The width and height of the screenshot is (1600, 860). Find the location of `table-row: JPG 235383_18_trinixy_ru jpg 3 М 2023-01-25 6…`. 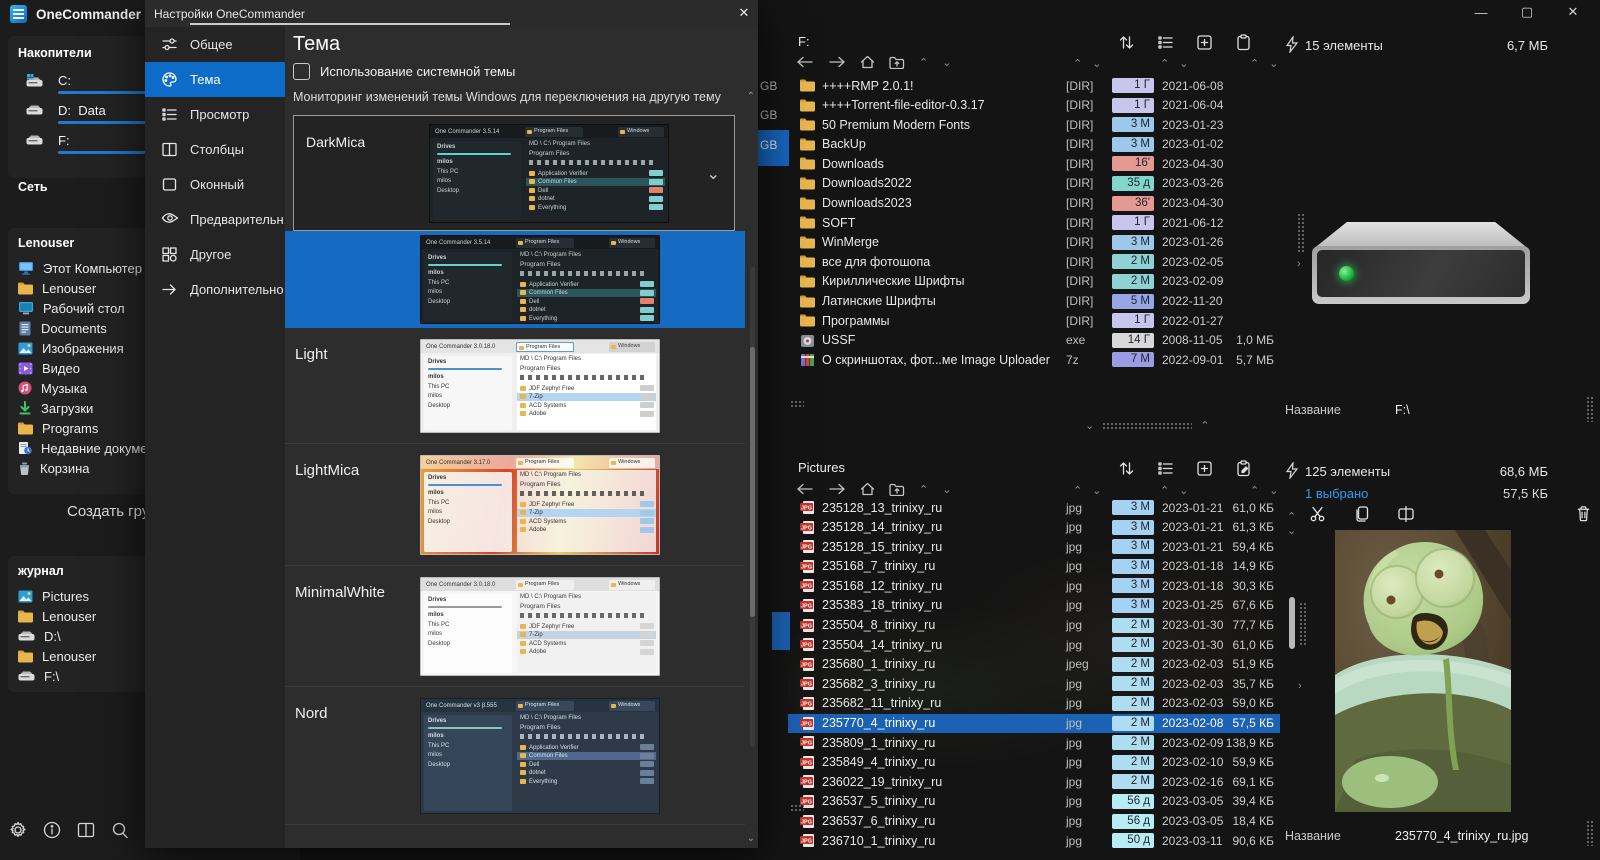

table-row: JPG 235383_18_trinixy_ru jpg 3 М 2023-01-25 6… is located at coordinates (1034, 606).